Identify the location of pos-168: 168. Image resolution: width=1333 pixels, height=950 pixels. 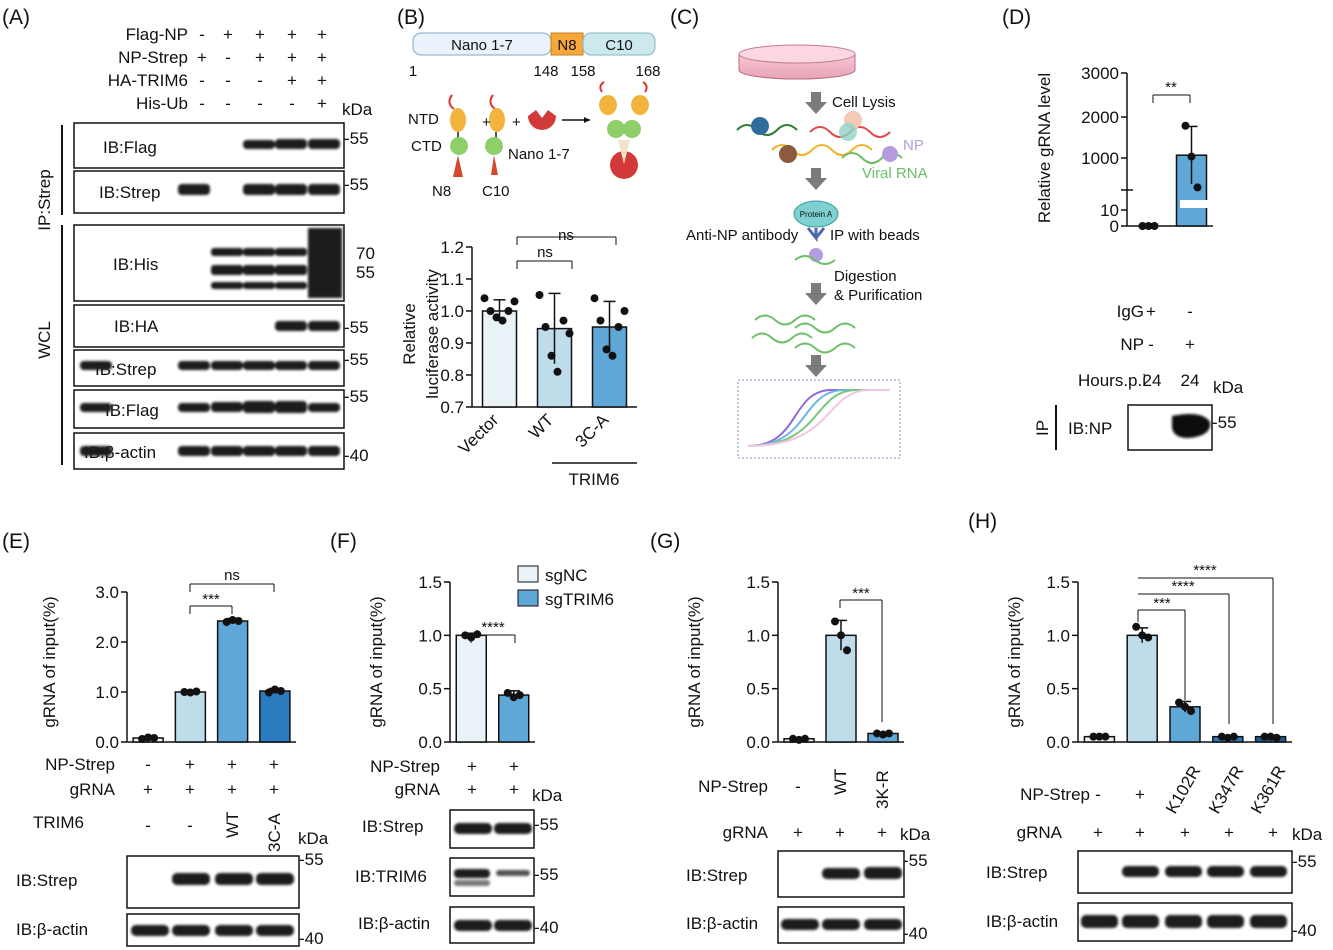
(647, 71).